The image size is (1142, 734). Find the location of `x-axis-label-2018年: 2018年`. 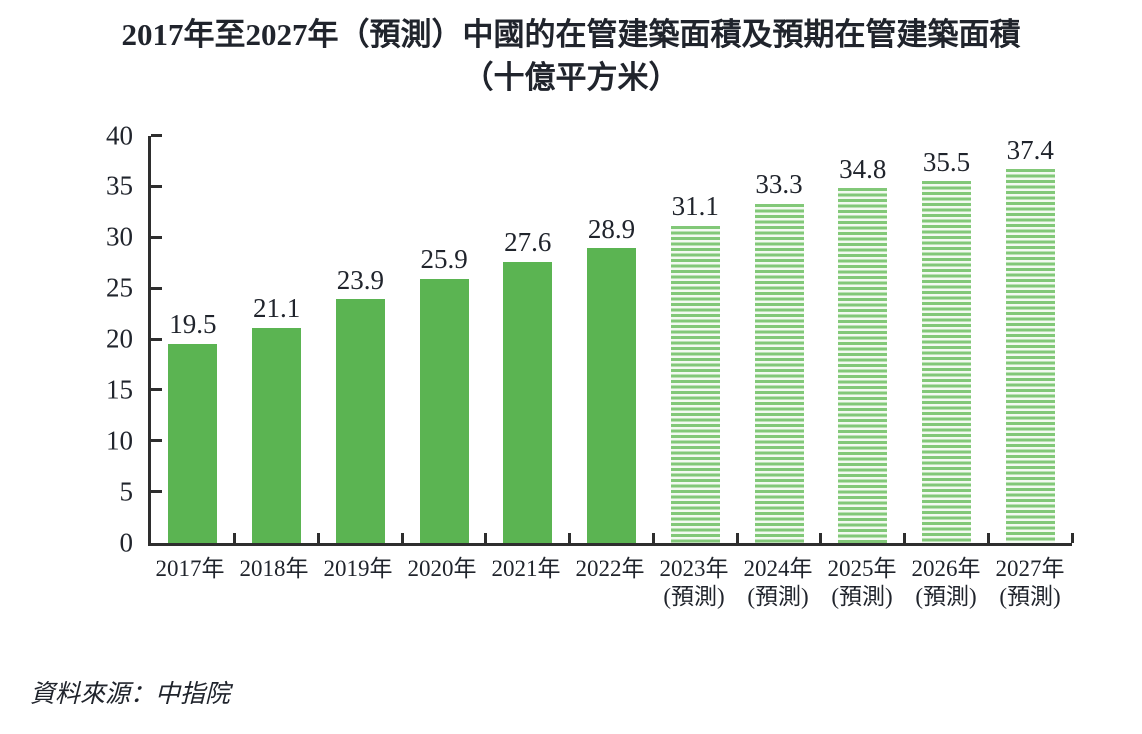

x-axis-label-2018年: 2018年 is located at coordinates (274, 584).